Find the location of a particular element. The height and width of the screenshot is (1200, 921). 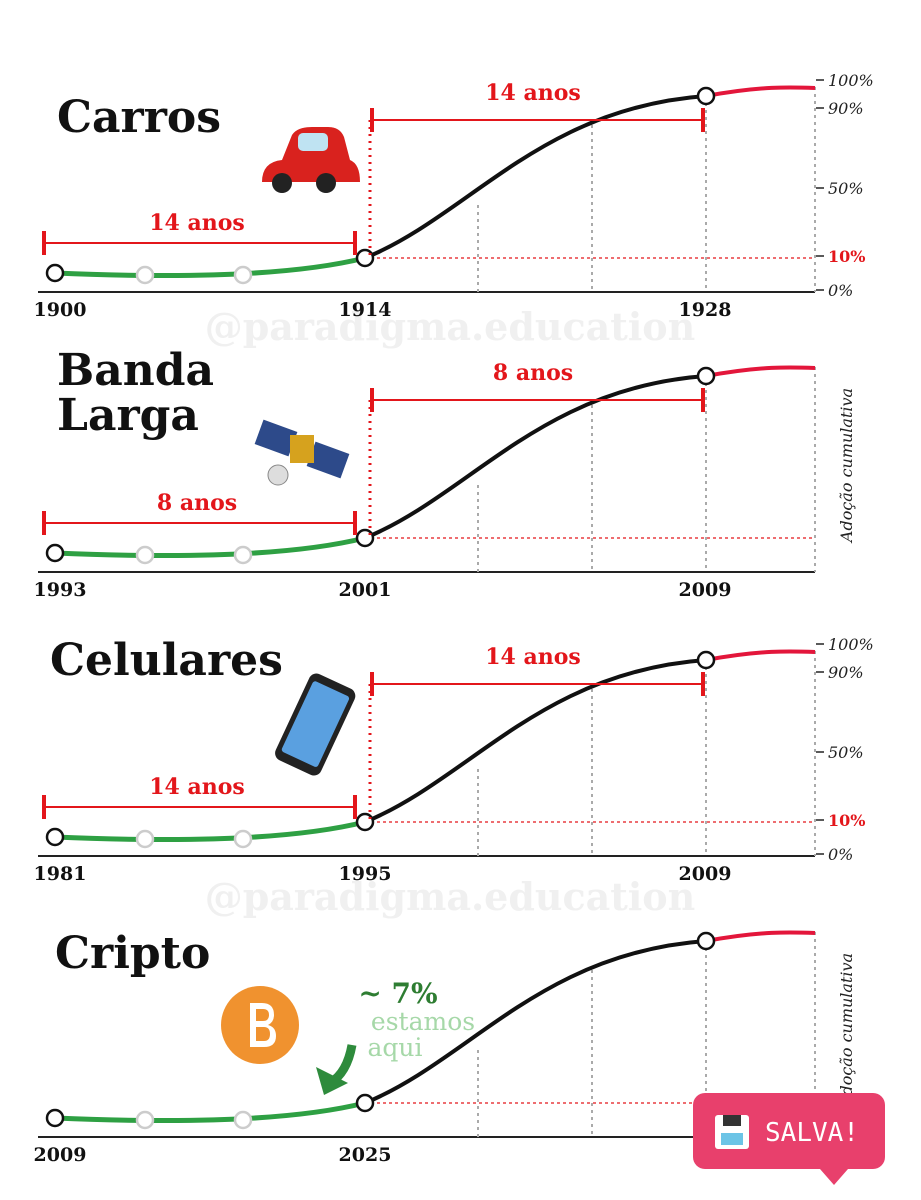

year-label: 1928 is located at coordinates (705, 310).